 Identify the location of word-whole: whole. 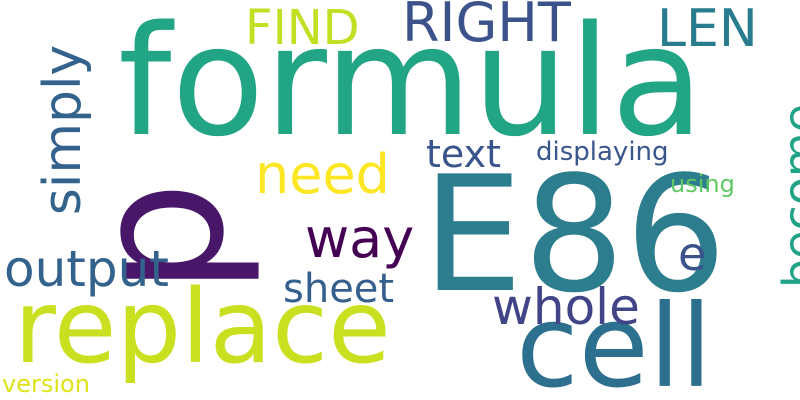
(566, 307).